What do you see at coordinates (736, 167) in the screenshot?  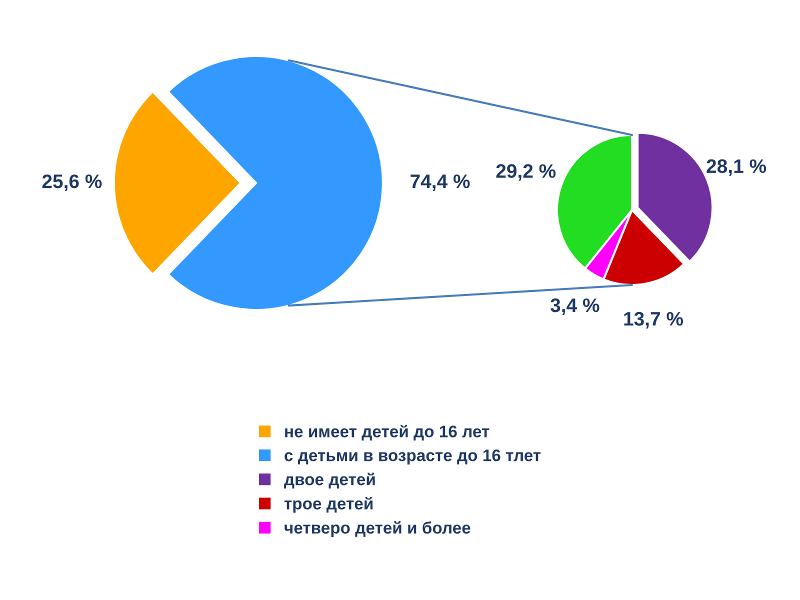 I see `data-label: 28,1 %` at bounding box center [736, 167].